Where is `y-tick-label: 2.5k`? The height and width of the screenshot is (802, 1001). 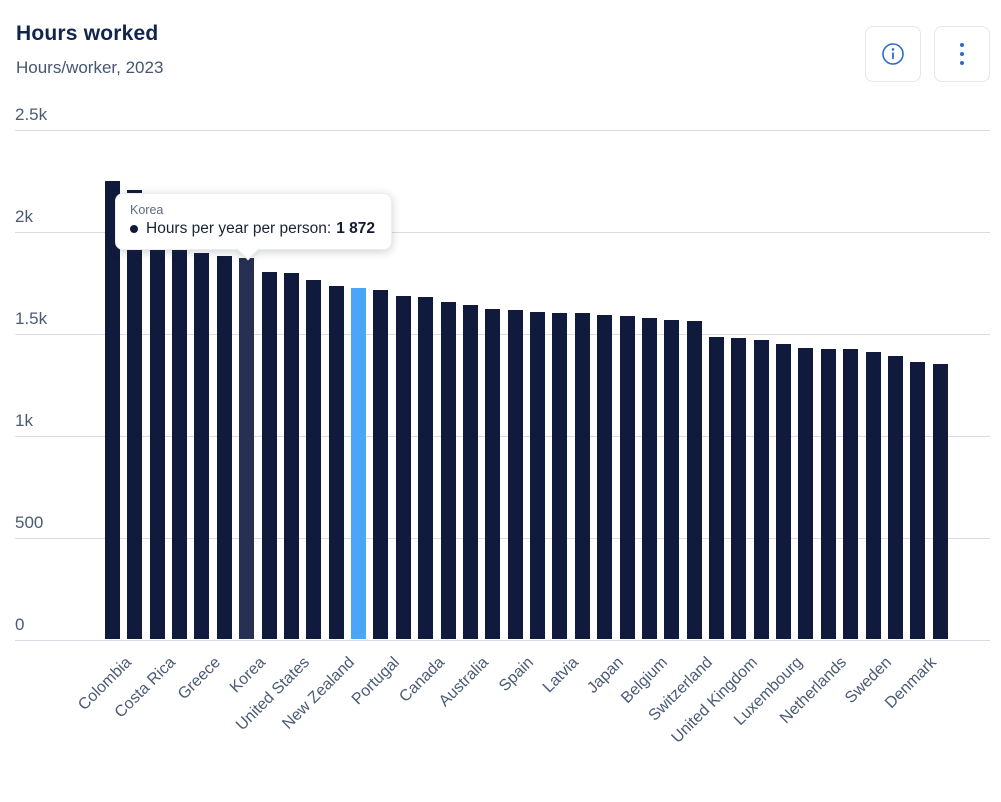 y-tick-label: 2.5k is located at coordinates (31, 114).